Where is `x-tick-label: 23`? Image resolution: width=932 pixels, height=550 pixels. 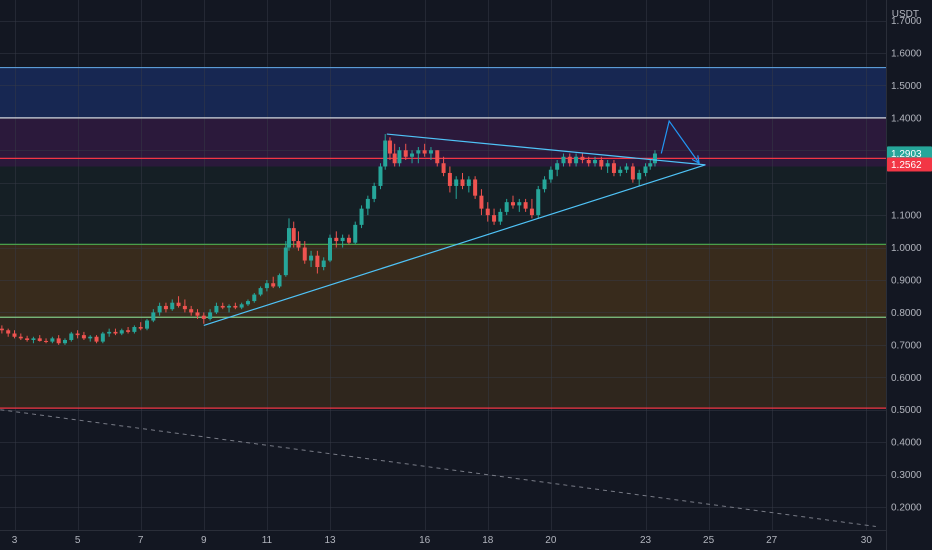 x-tick-label: 23 is located at coordinates (646, 540).